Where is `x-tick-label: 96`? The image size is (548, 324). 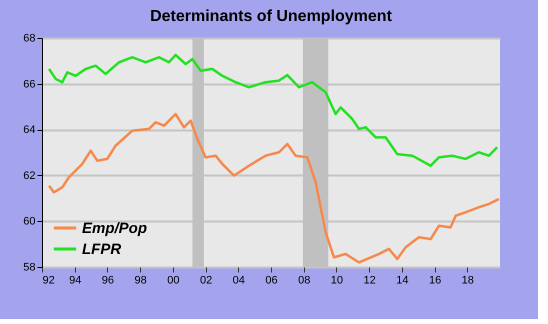 x-tick-label: 96 is located at coordinates (108, 280).